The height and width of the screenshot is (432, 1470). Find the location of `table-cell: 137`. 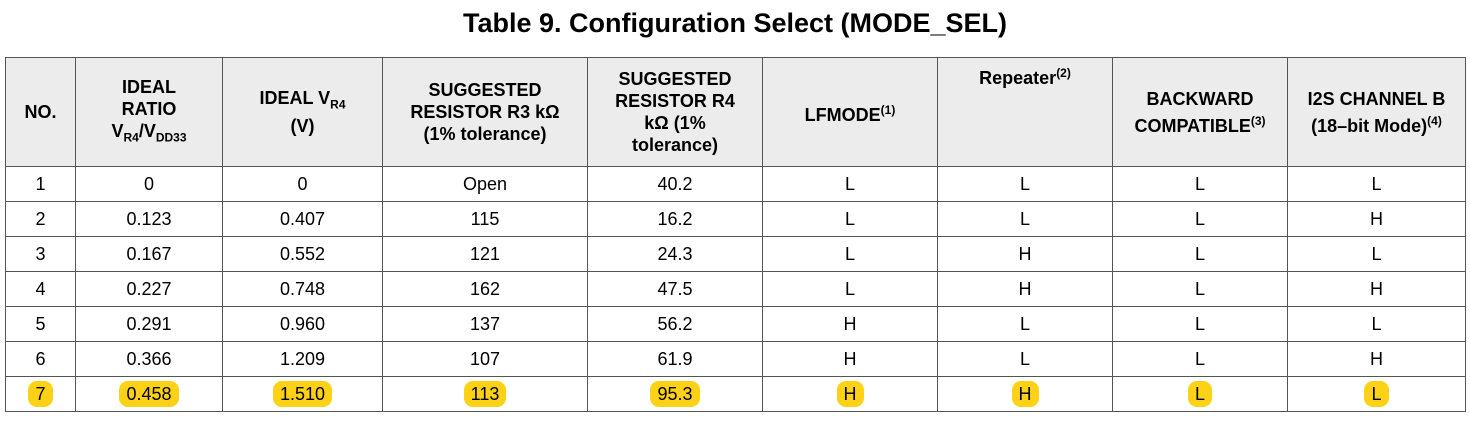

table-cell: 137 is located at coordinates (485, 324).